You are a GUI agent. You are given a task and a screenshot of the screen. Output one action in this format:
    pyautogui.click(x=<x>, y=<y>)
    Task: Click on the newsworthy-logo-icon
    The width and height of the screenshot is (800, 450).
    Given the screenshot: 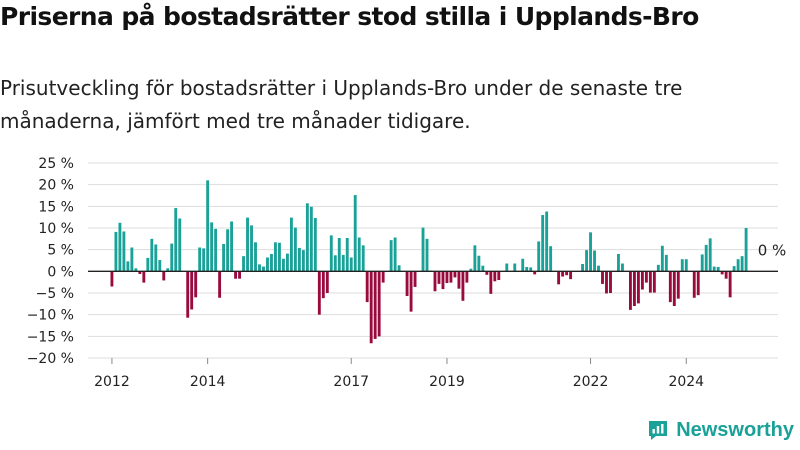 What is the action you would take?
    pyautogui.click(x=658, y=430)
    